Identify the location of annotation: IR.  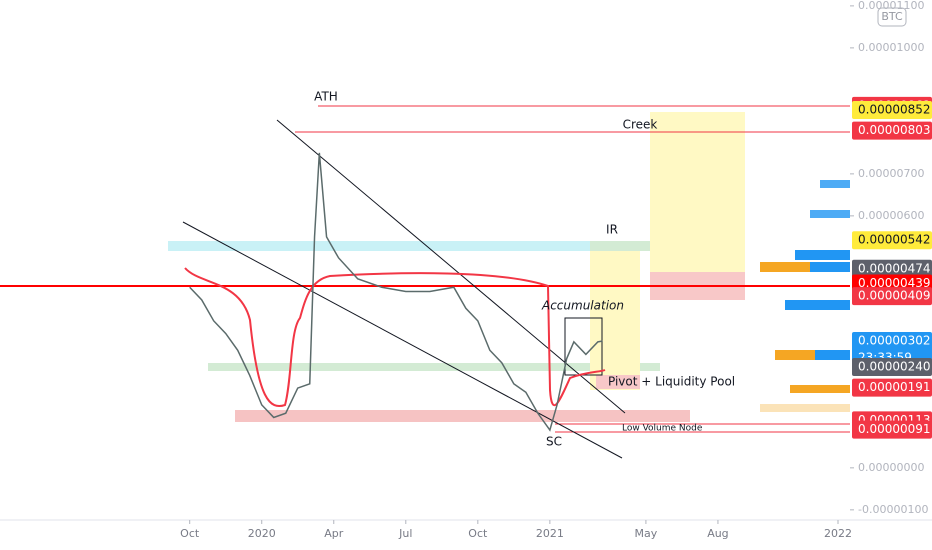
(612, 230).